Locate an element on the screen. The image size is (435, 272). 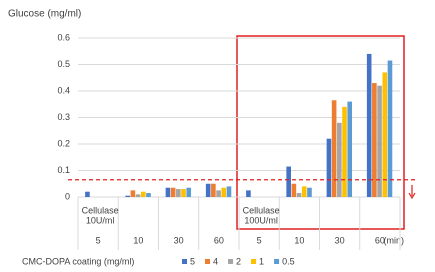
legend-title: CMC-DOPA coating (mg/ml) is located at coordinates (78, 261).